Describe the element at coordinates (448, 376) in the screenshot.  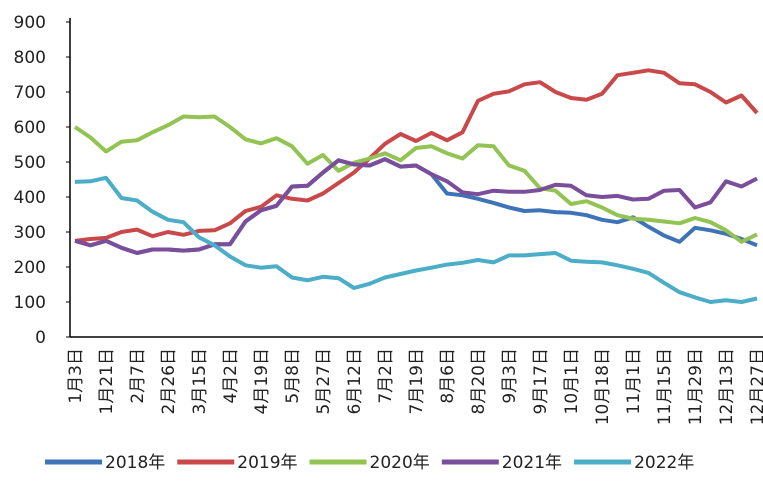
I see `x-tick-label: 8月6日` at that location.